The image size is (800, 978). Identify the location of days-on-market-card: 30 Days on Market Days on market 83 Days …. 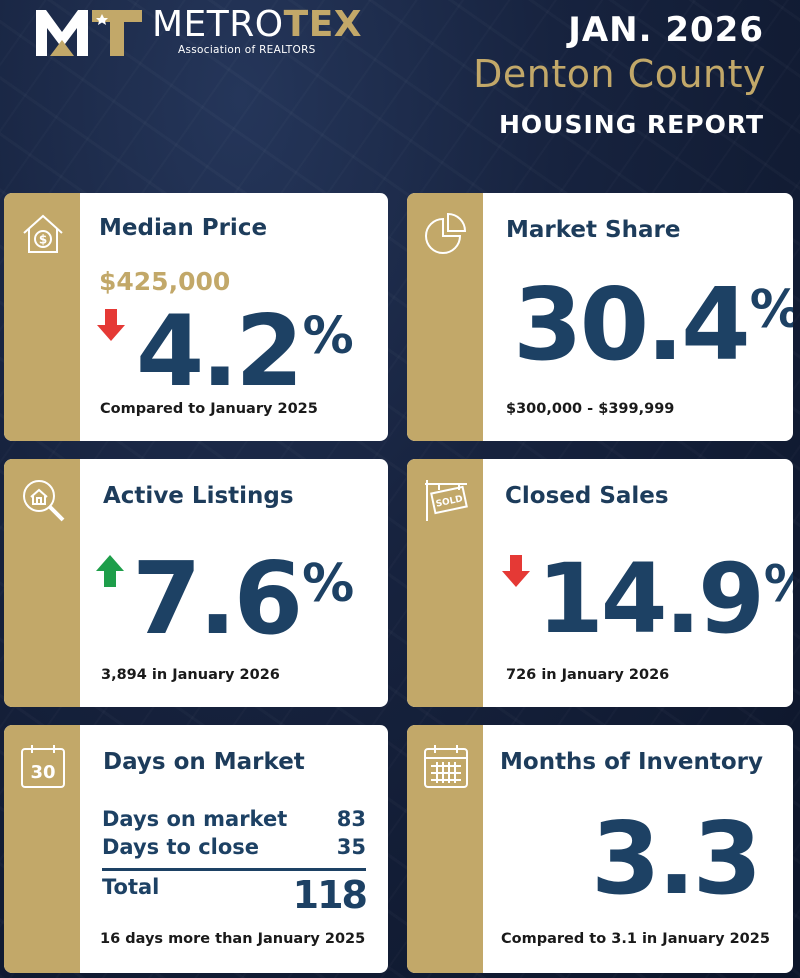
(196, 849).